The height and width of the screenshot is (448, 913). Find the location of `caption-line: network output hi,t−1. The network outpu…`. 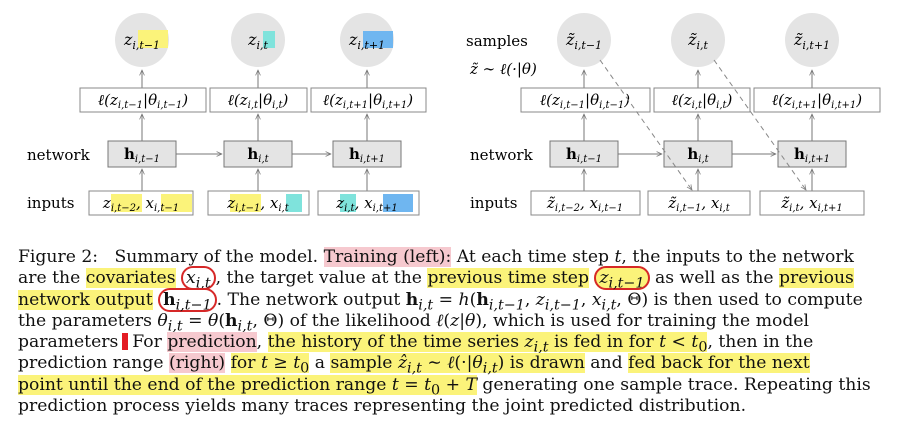

caption-line: network output hi,t−1. The network outpu… is located at coordinates (440, 300).